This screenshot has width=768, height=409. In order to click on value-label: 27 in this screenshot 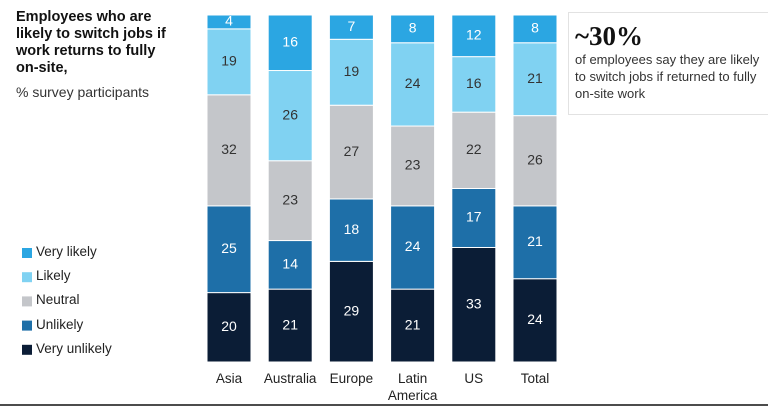, I will do `click(352, 151)`.